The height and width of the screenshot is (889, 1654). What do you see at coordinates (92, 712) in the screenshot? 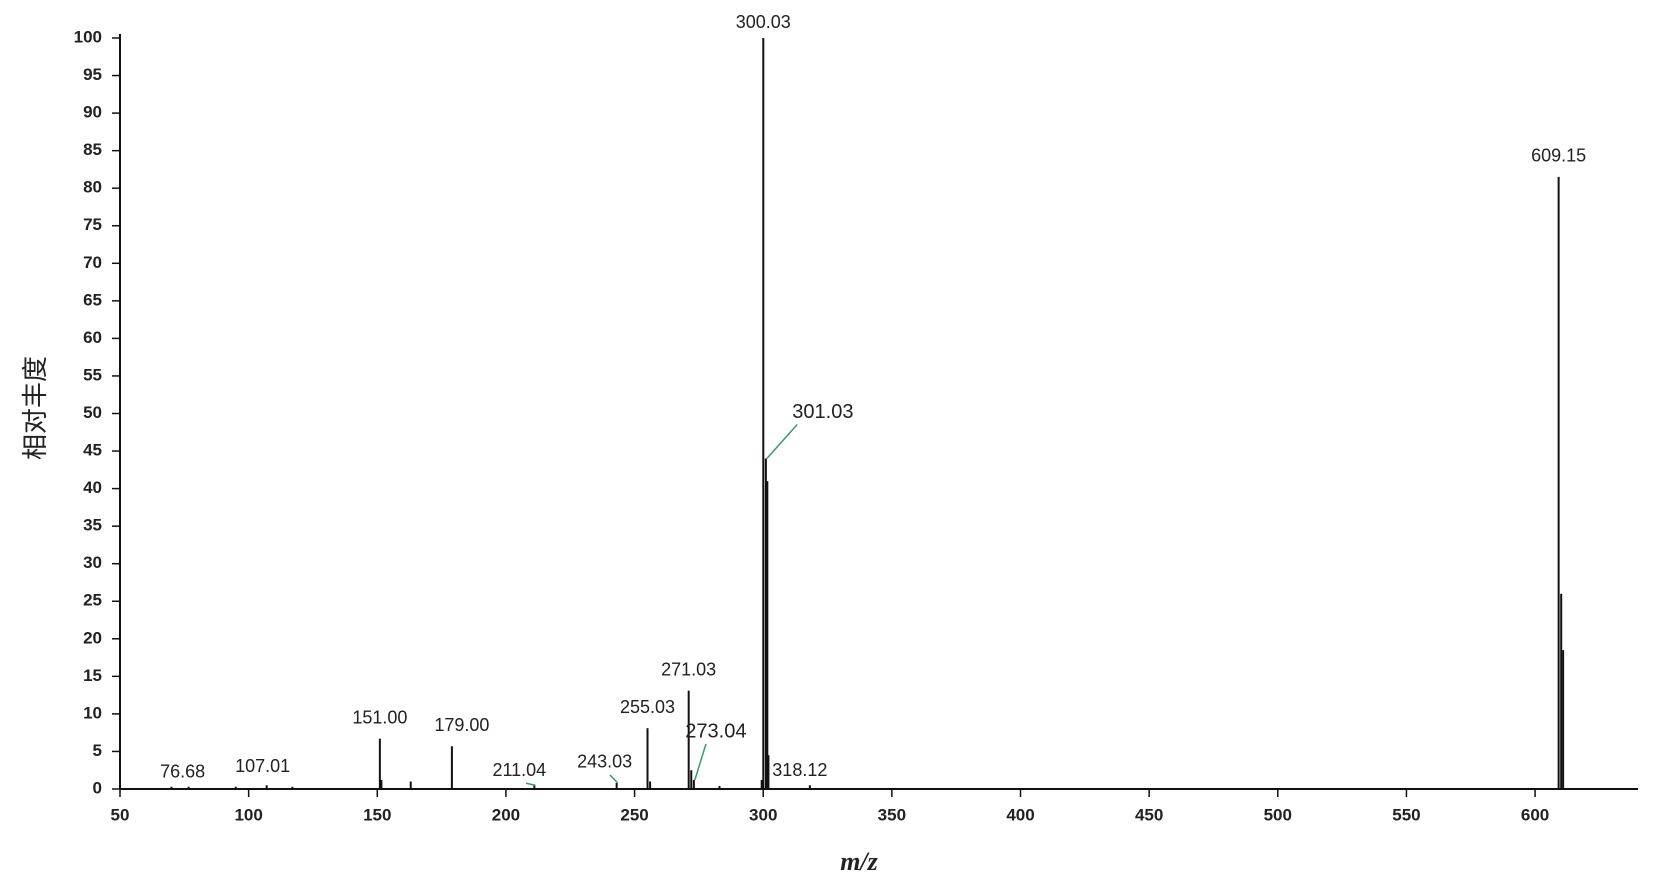
I see `y-tick-label: 10` at bounding box center [92, 712].